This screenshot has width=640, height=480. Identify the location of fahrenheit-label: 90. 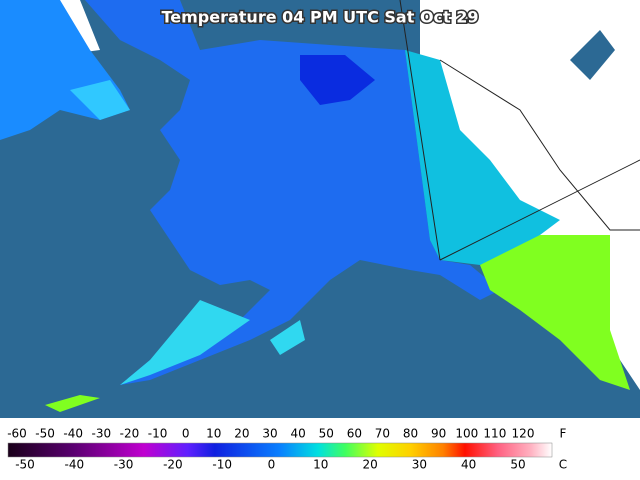
(438, 434).